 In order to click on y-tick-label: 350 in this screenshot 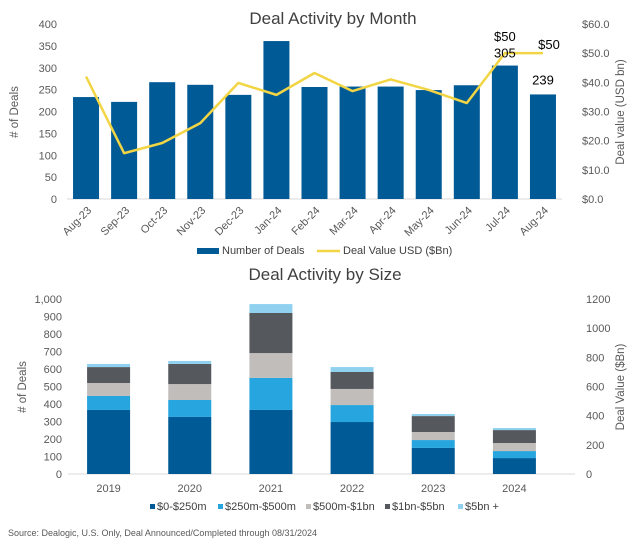, I will do `click(48, 47)`.